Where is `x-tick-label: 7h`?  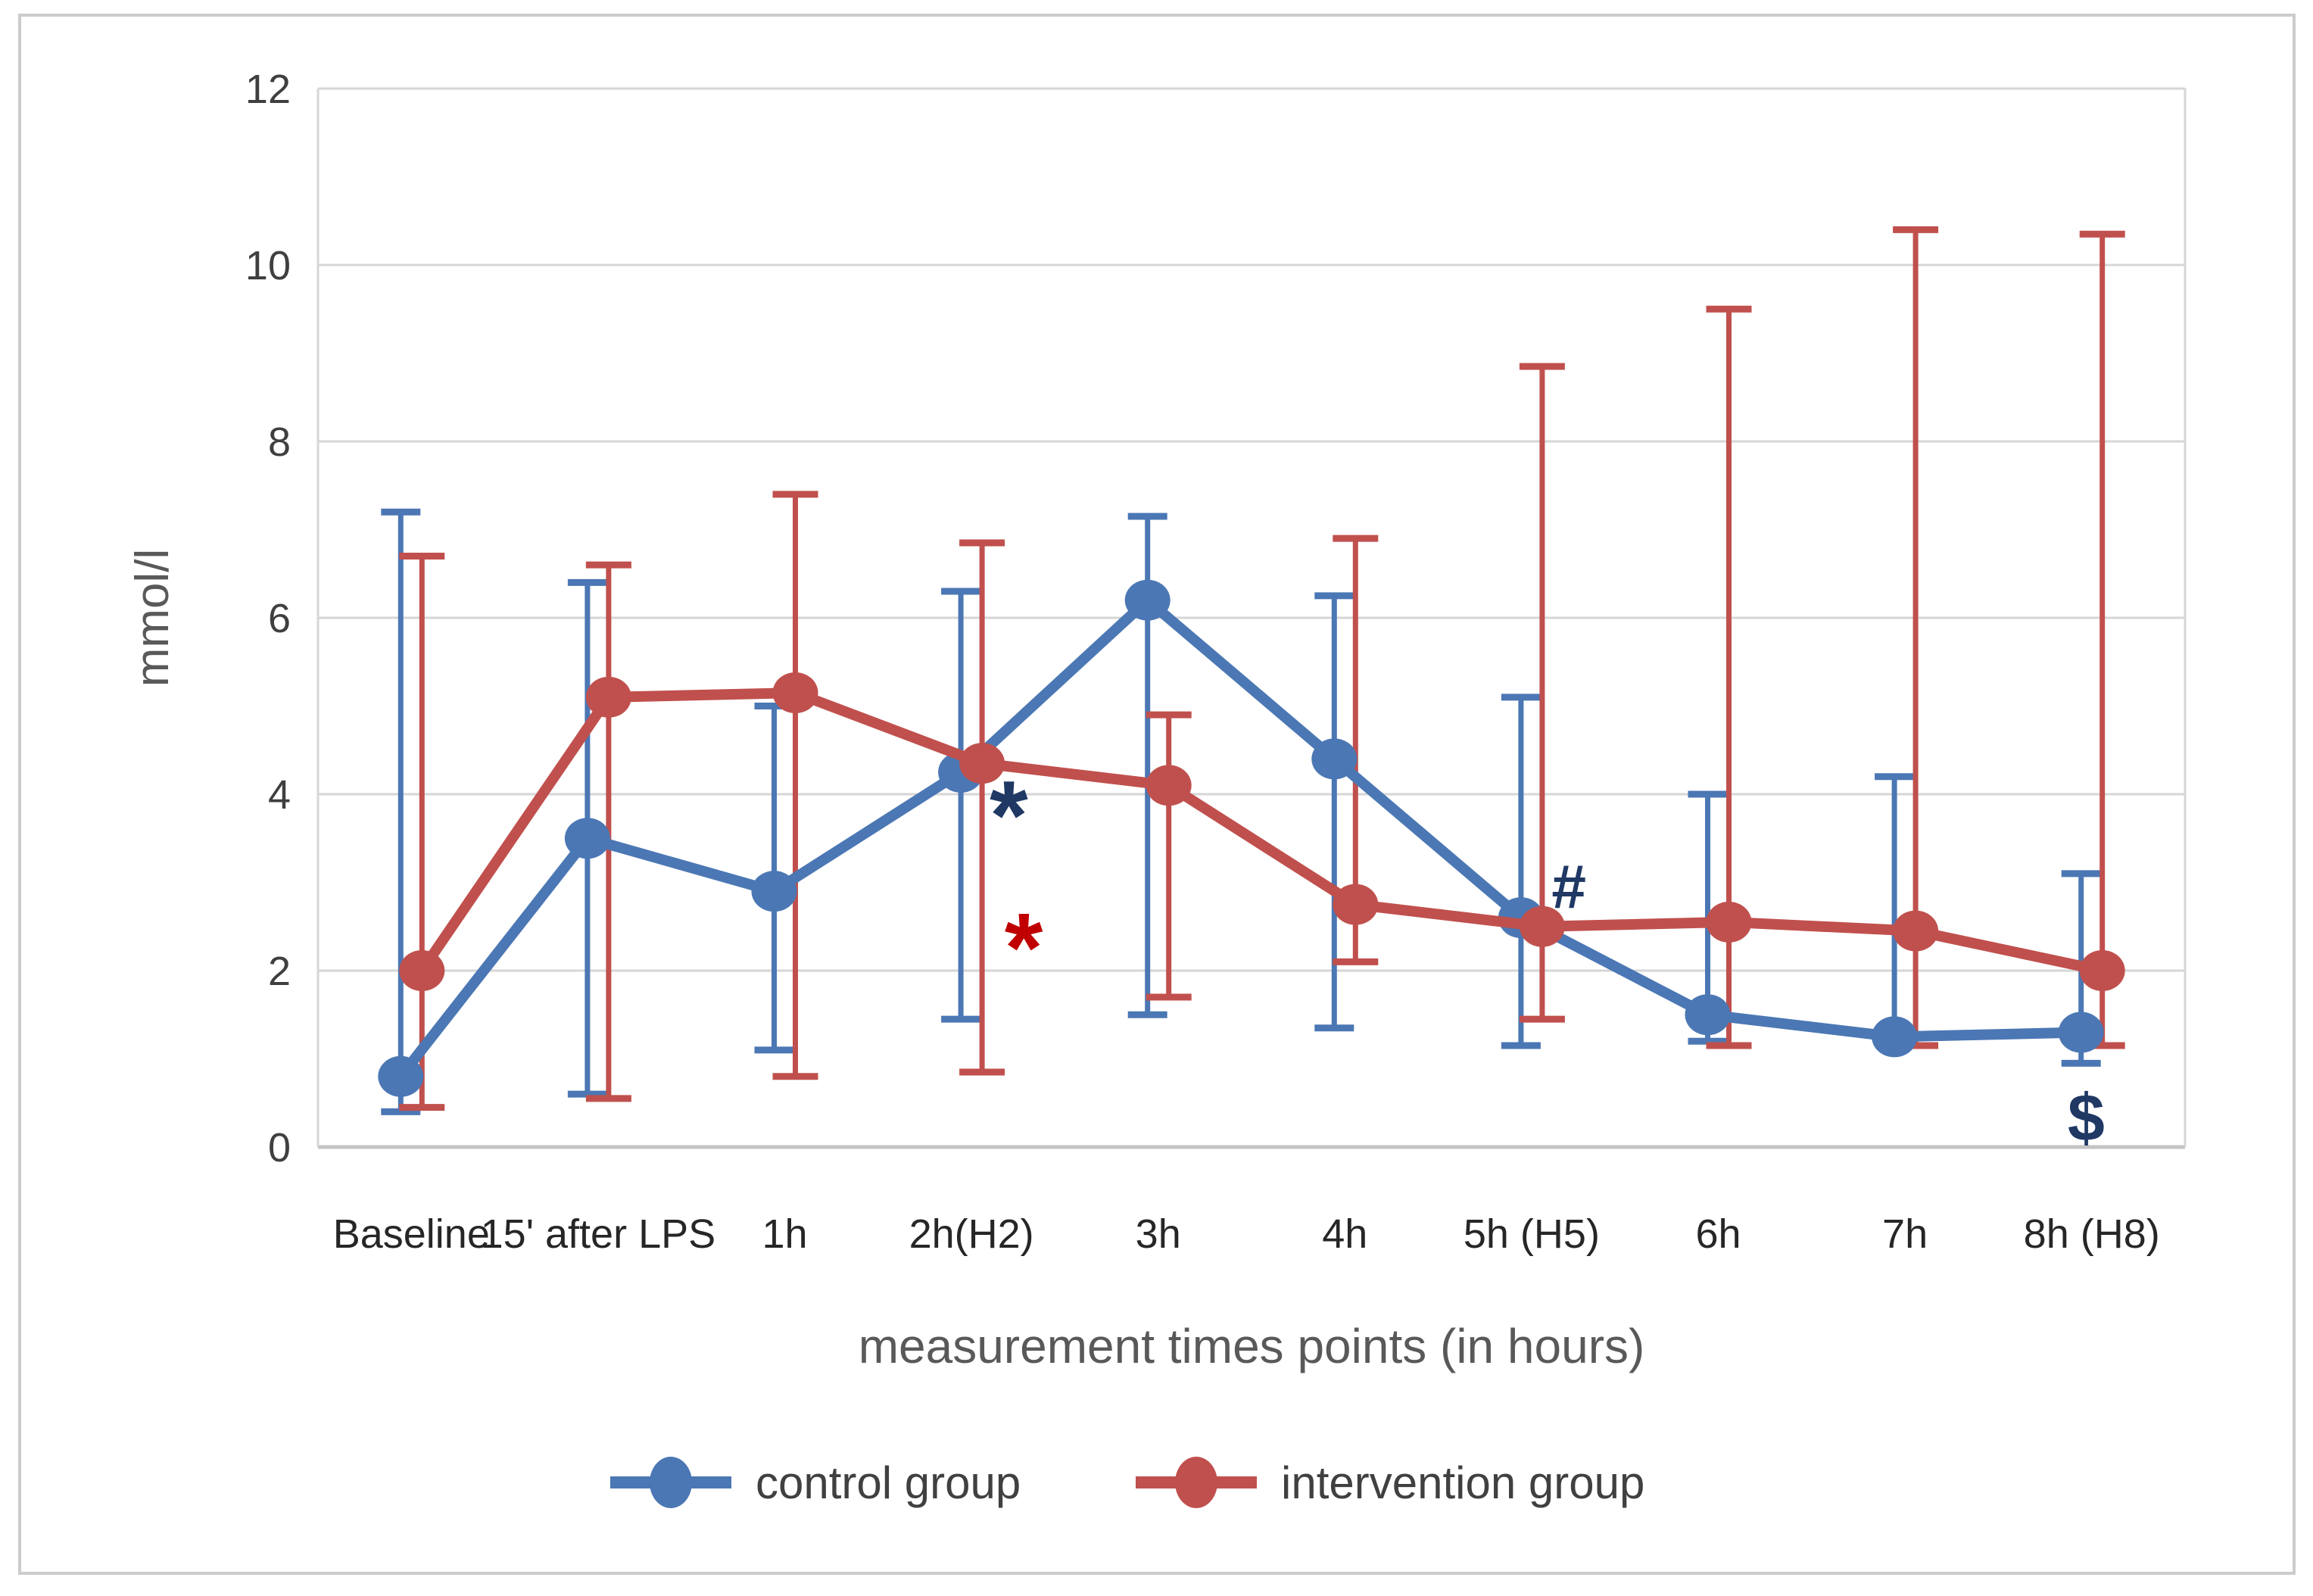 x-tick-label: 7h is located at coordinates (1905, 1234).